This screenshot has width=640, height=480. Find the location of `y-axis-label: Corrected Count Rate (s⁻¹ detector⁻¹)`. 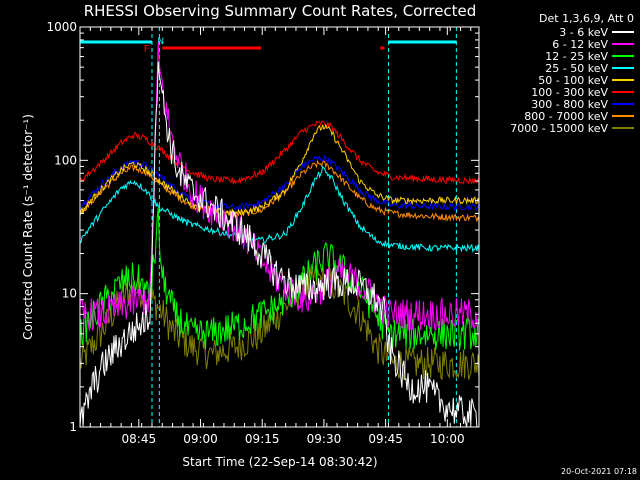

y-axis-label: Corrected Count Rate (s⁻¹ detector⁻¹) is located at coordinates (28, 227).